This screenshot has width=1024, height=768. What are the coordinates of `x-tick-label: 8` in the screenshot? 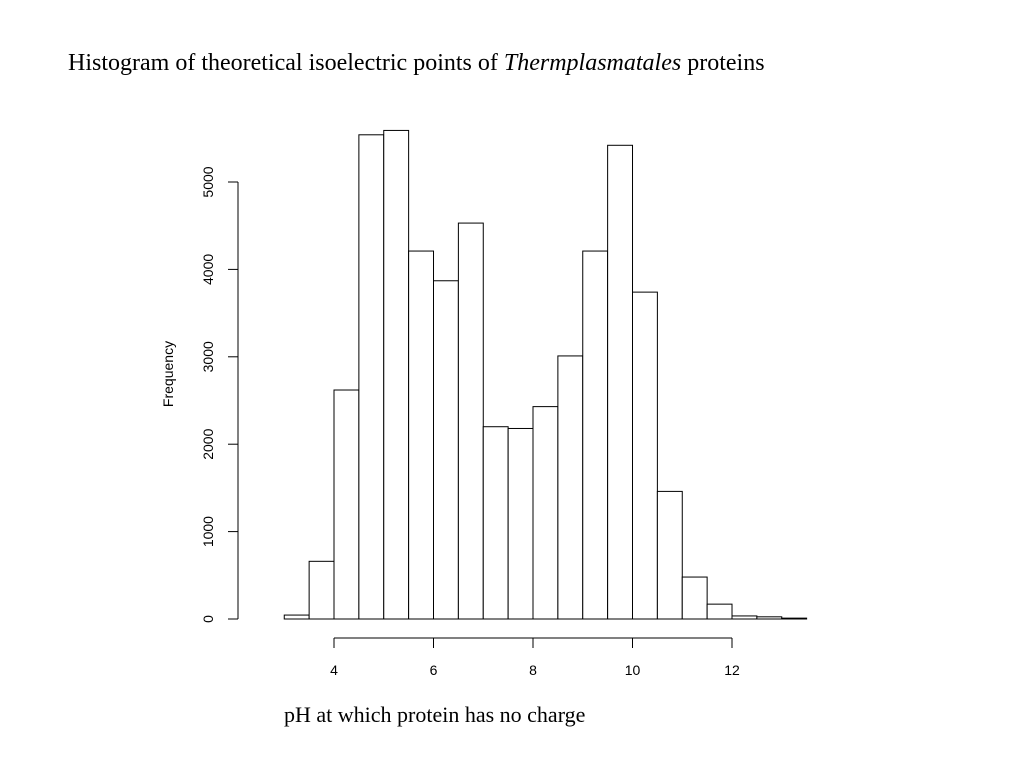 It's located at (533, 670).